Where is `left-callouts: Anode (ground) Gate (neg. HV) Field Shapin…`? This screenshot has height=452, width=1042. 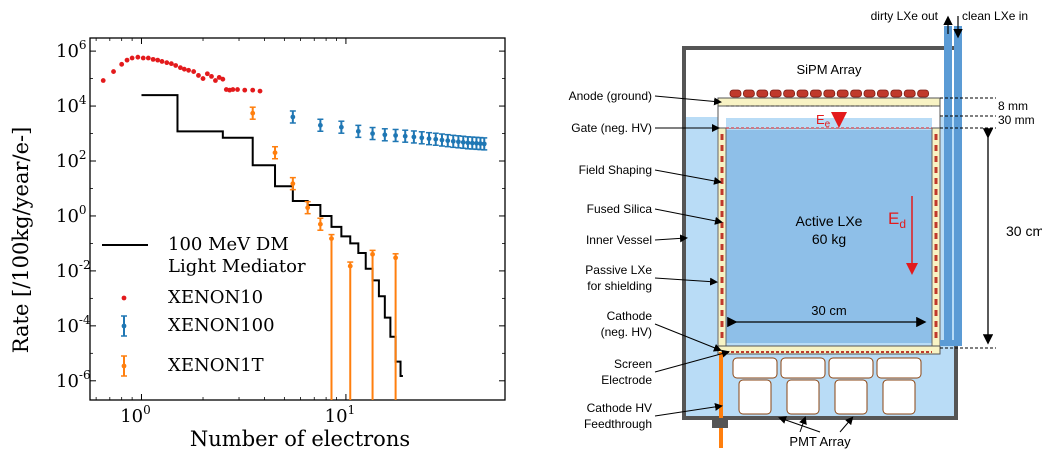 left-callouts: Anode (ground) Gate (neg. HV) Field Shapin… is located at coordinates (649, 260).